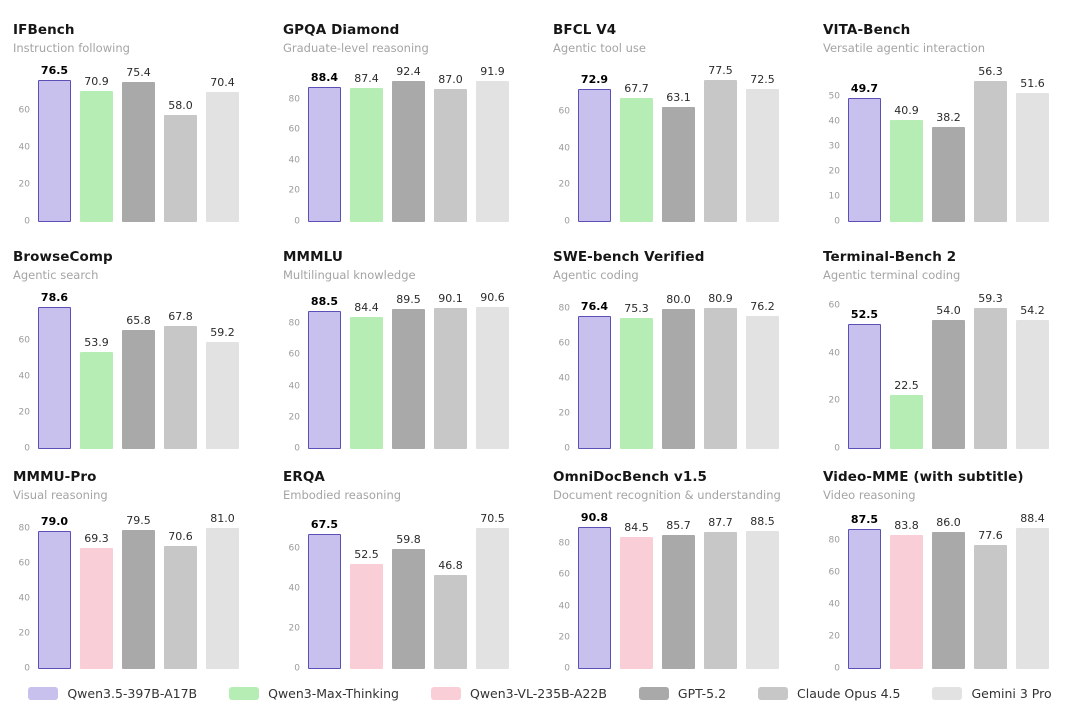 Image resolution: width=1080 pixels, height=712 pixels. I want to click on bar-value-label: 85.7, so click(678, 526).